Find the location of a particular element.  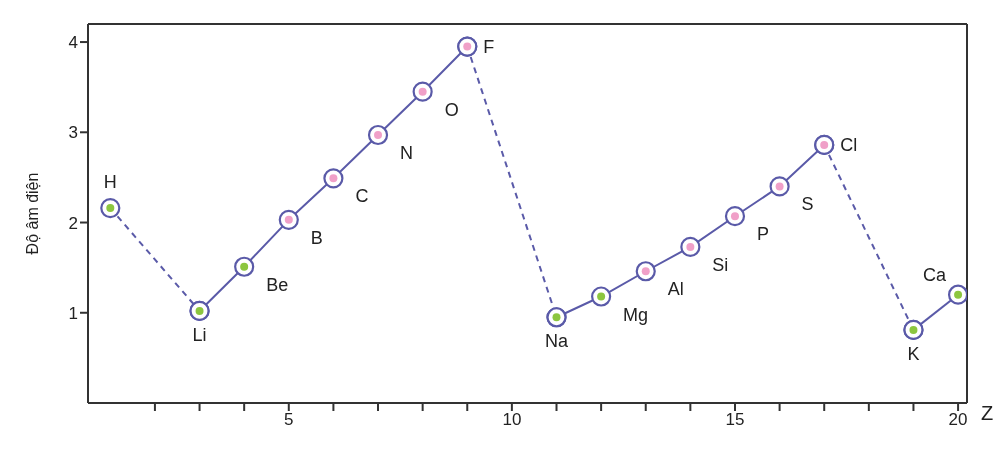

y-tick-label: 1 is located at coordinates (73, 313).